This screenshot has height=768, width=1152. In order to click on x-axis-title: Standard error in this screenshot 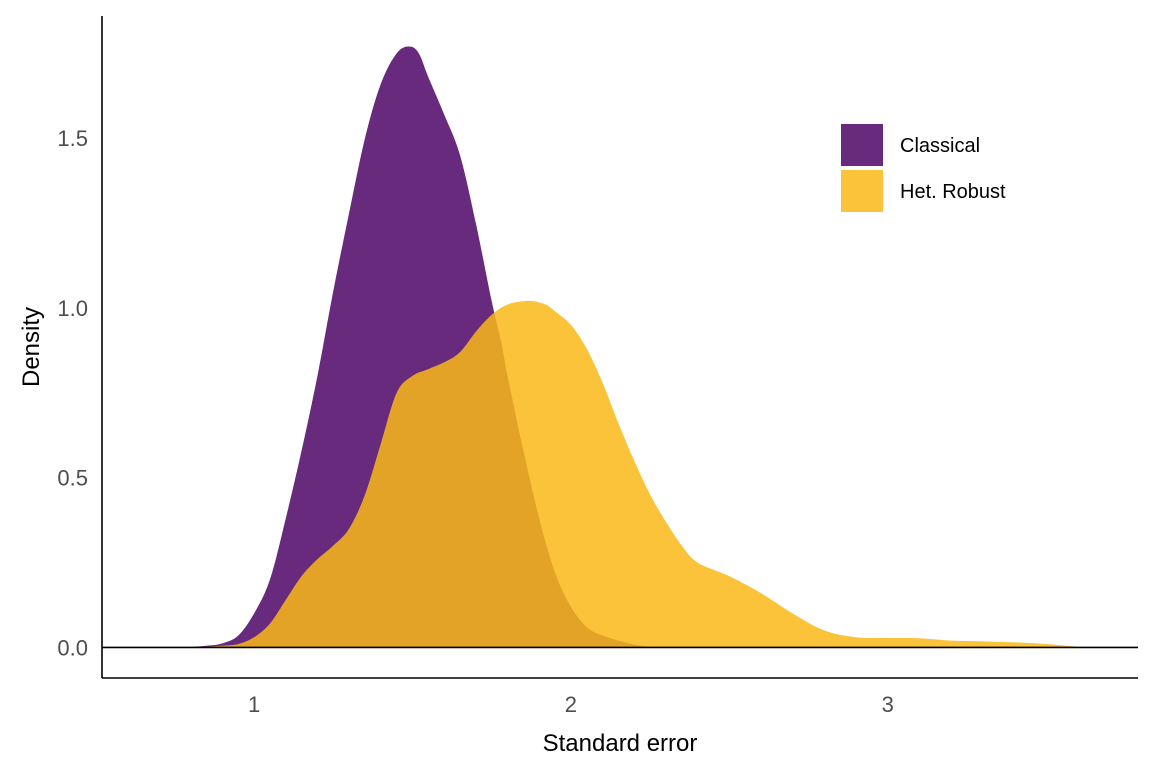, I will do `click(620, 743)`.